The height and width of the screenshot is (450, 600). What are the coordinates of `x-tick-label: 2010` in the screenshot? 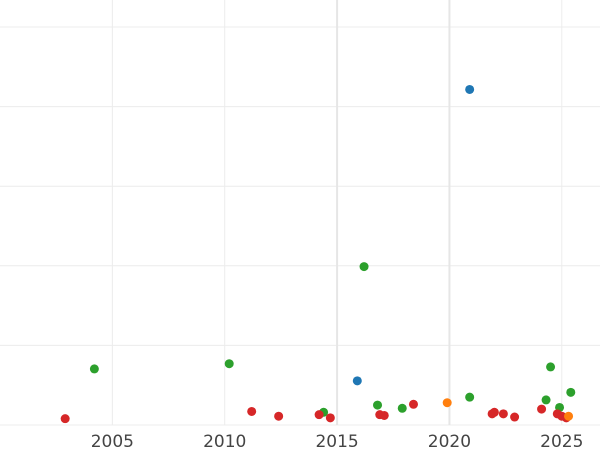 It's located at (224, 441).